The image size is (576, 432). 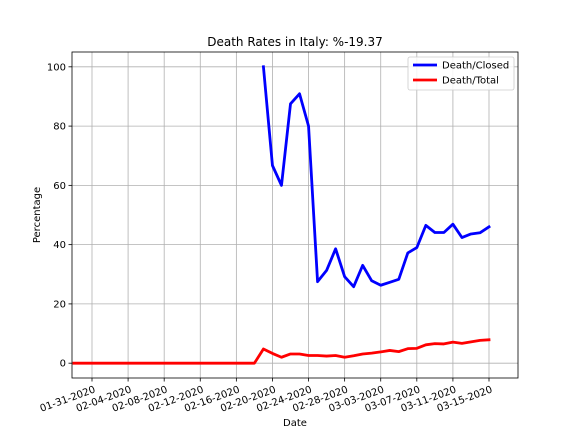 I want to click on chart-title: Death Rates in Italy: %-19.37, so click(x=295, y=42).